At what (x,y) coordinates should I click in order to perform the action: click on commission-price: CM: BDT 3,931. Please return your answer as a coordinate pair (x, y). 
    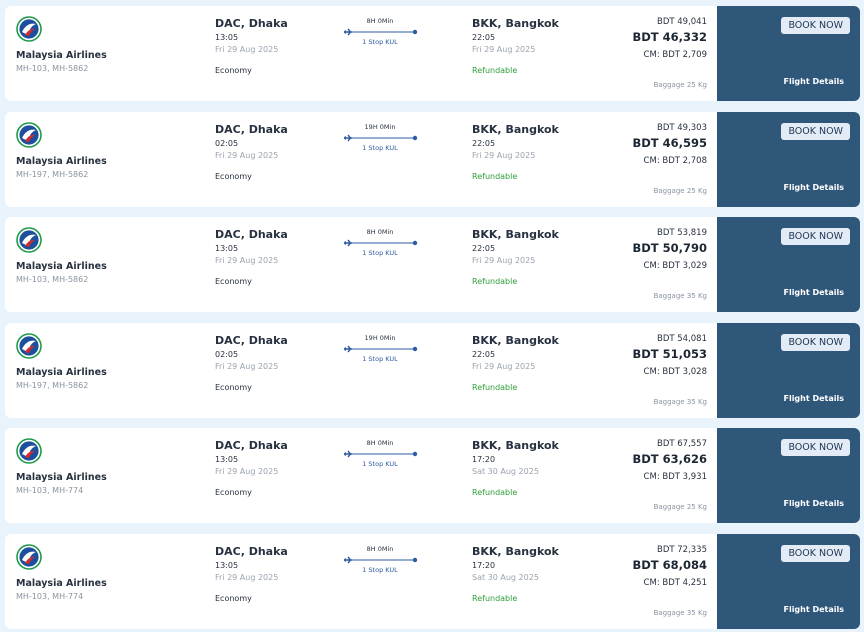
    Looking at the image, I should click on (675, 477).